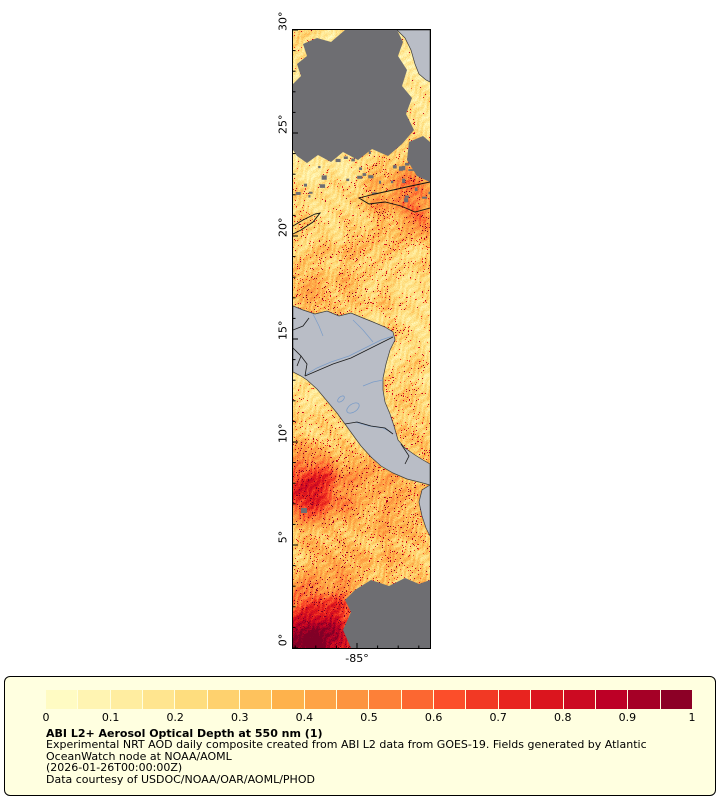 The image size is (720, 800). I want to click on lat-tick-label: 15°, so click(283, 330).